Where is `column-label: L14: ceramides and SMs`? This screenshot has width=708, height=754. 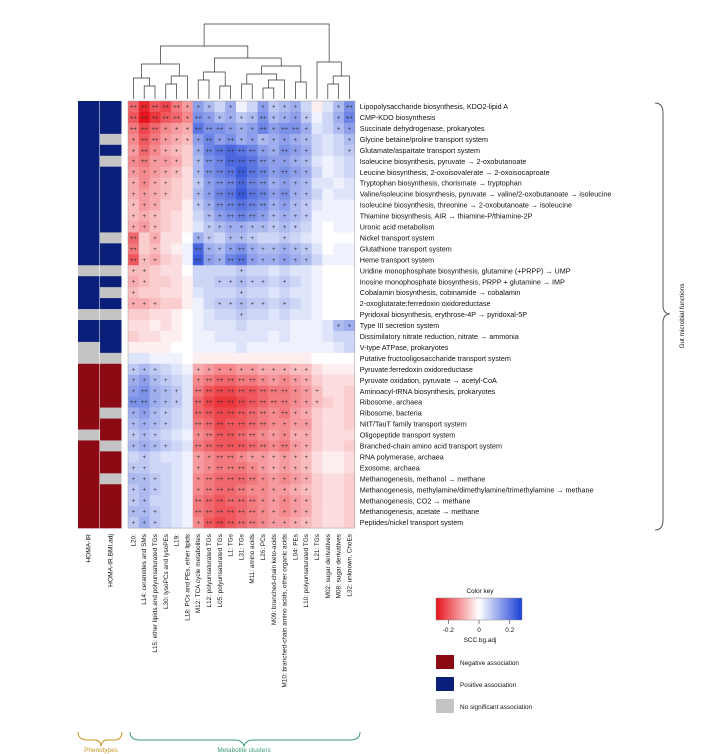
column-label: L14: ceramides and SMs is located at coordinates (144, 569).